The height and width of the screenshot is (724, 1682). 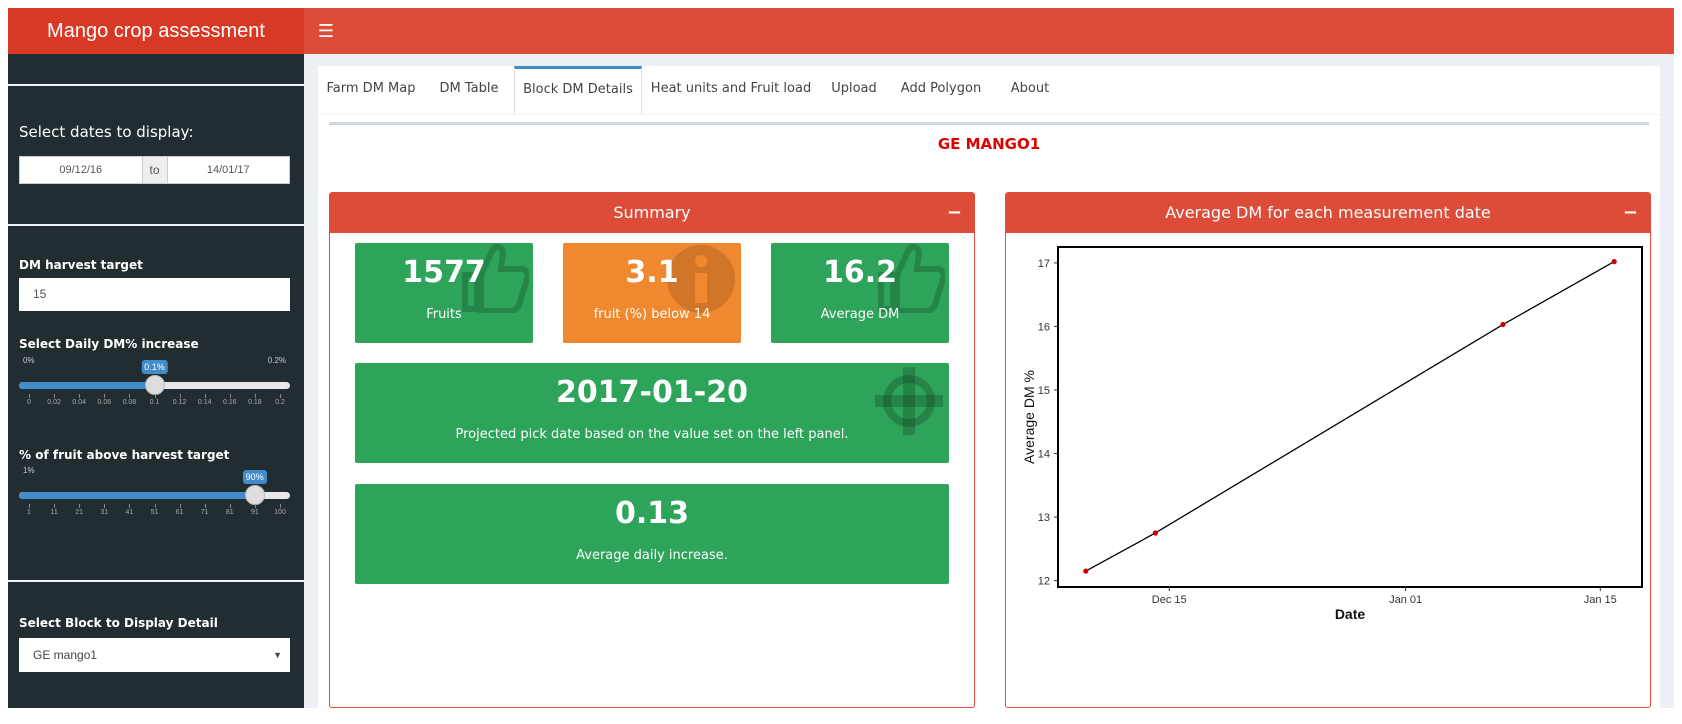 I want to click on chart-title: Average DM for each measurement date, so click(x=1328, y=212).